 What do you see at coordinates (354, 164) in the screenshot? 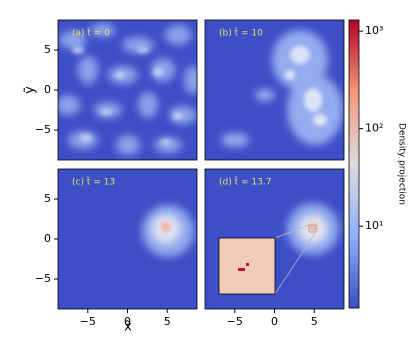
I see `colorbar` at bounding box center [354, 164].